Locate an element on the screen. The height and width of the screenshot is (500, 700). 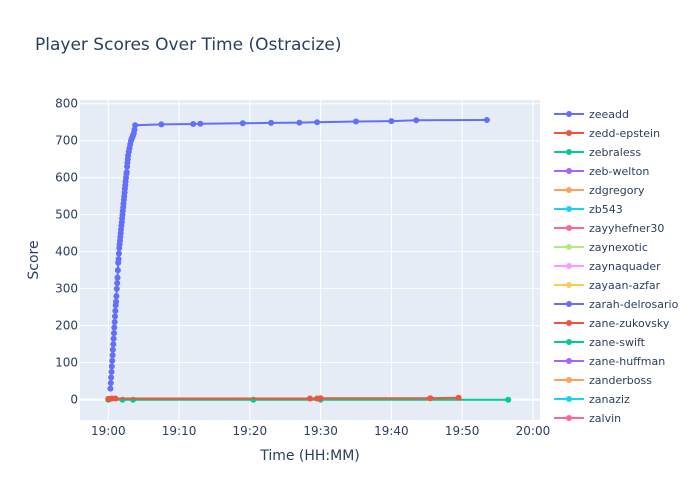
x-tick-label: 20:00 is located at coordinates (533, 431).